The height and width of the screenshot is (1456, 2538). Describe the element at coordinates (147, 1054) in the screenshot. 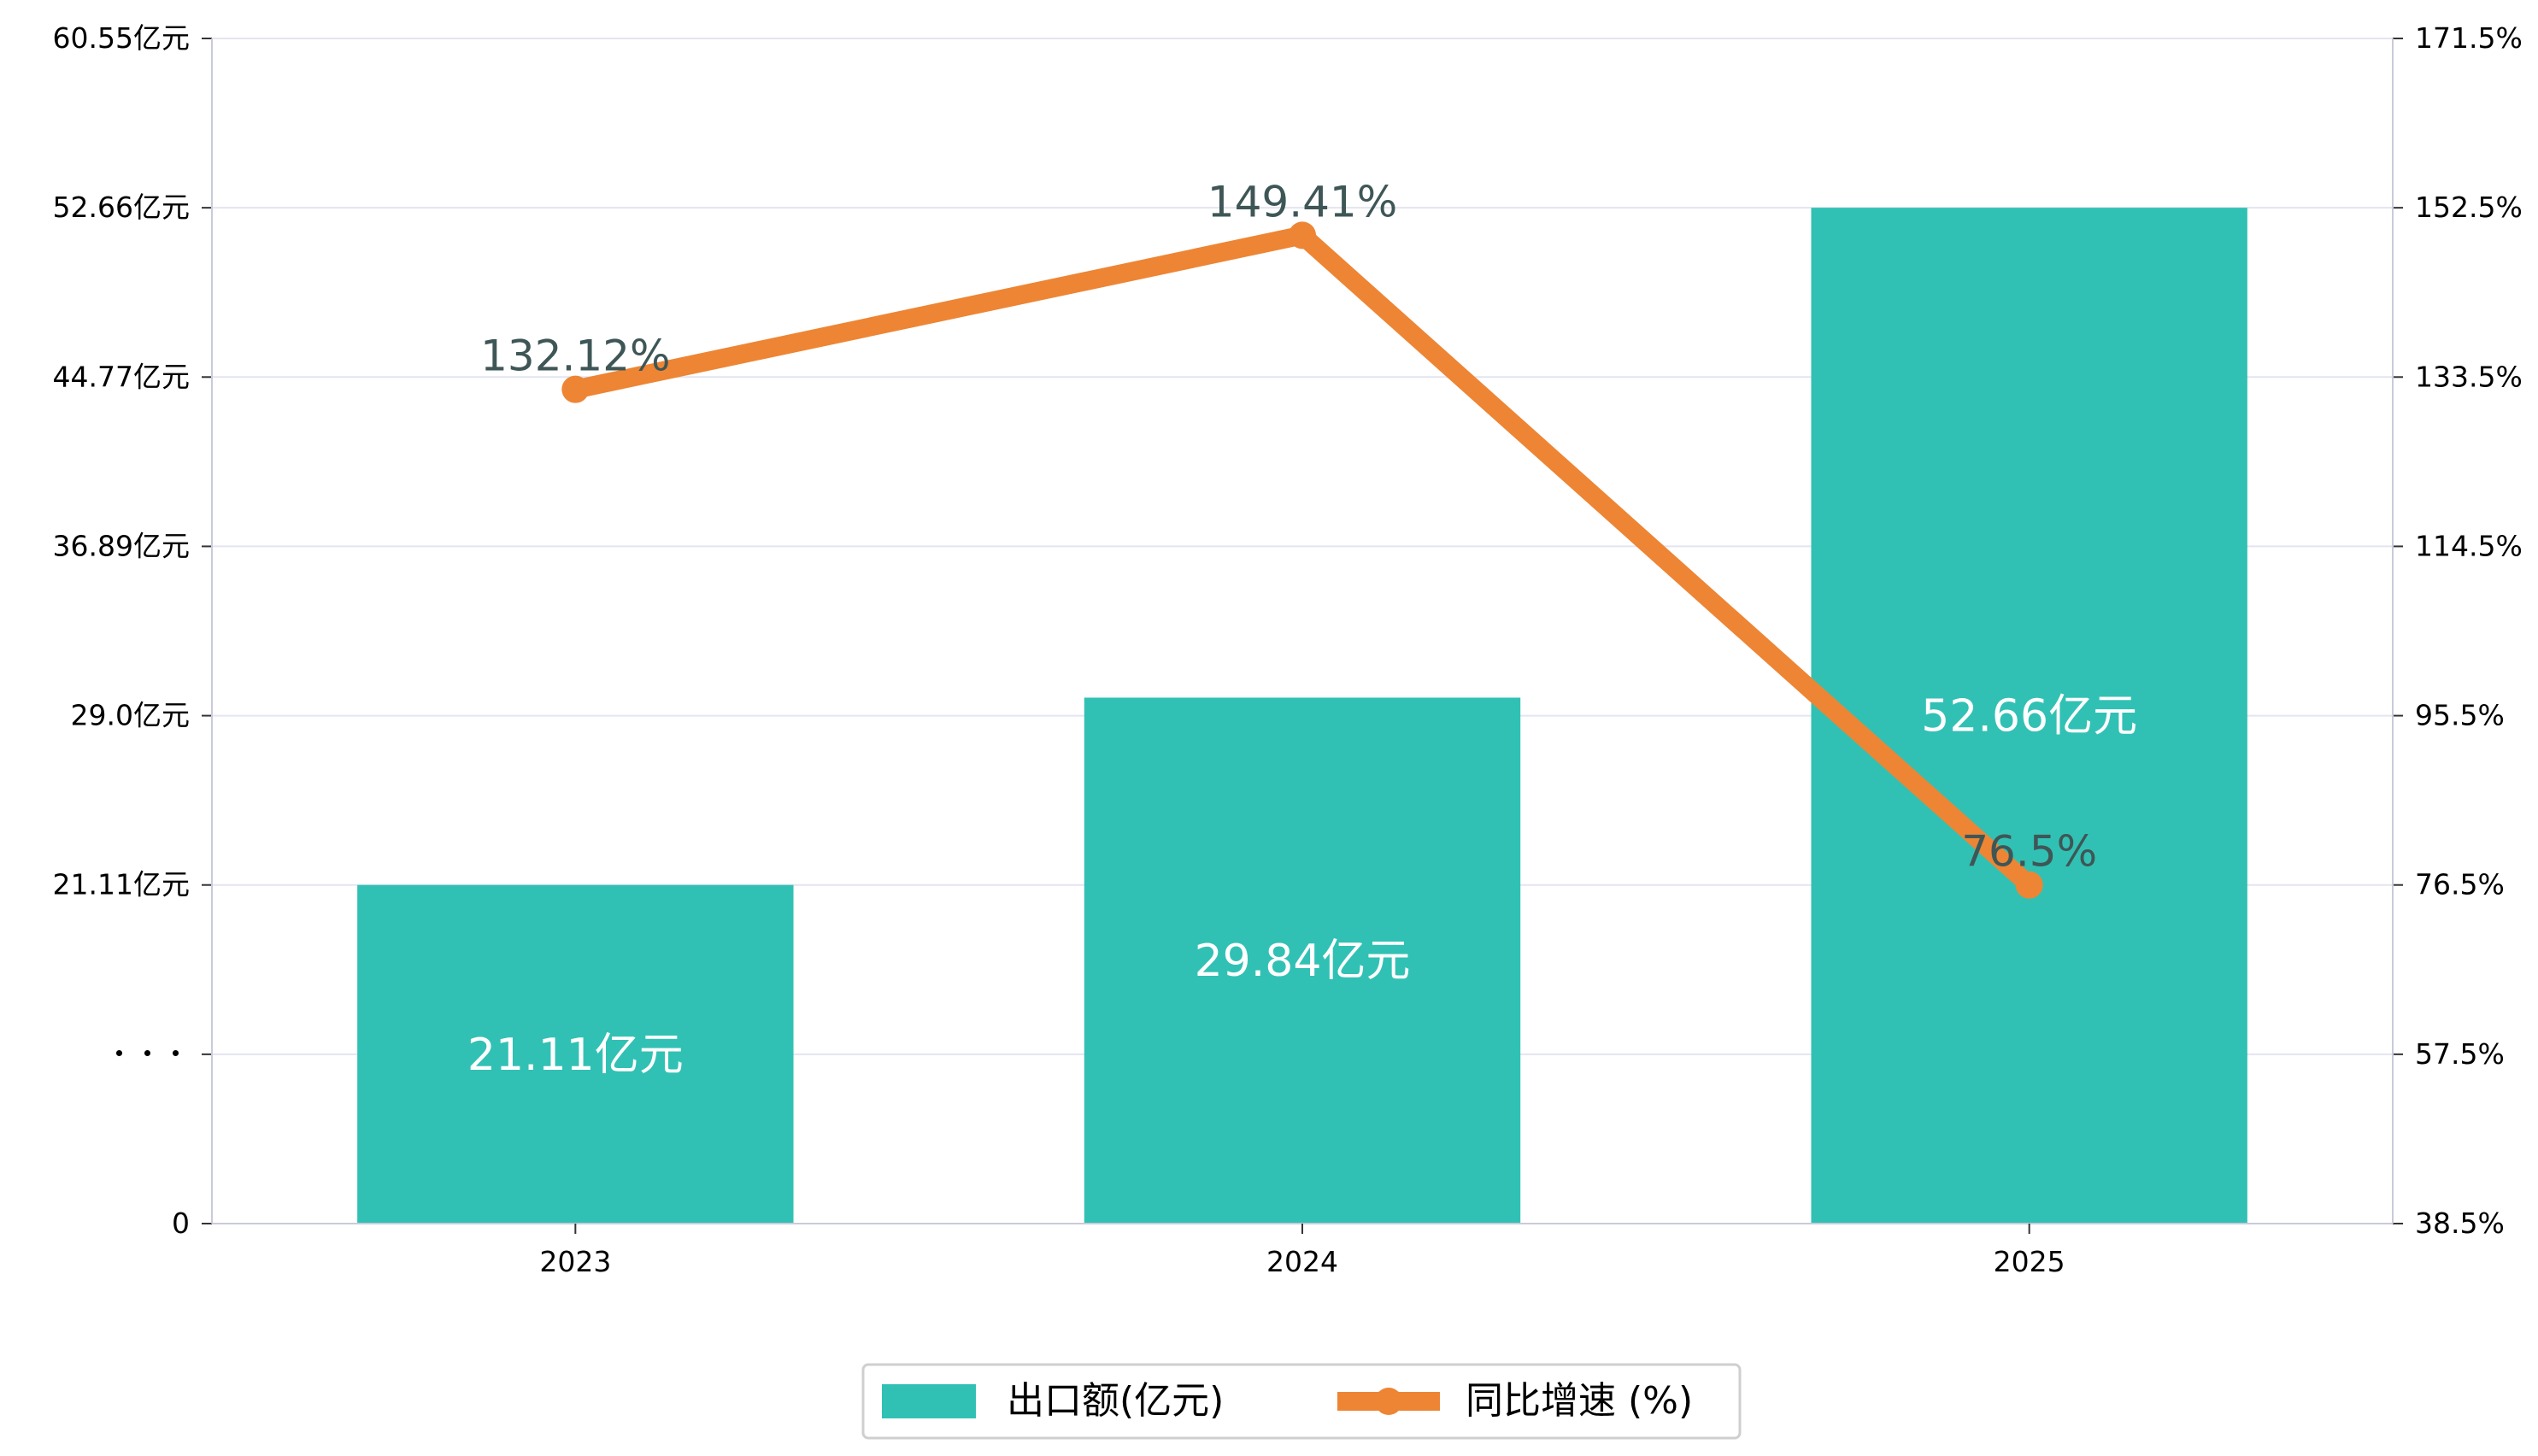

I see `left-tick-label: ・・・` at that location.